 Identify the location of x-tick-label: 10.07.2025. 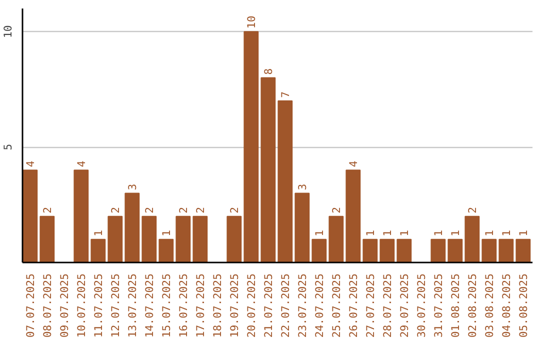
(81, 306).